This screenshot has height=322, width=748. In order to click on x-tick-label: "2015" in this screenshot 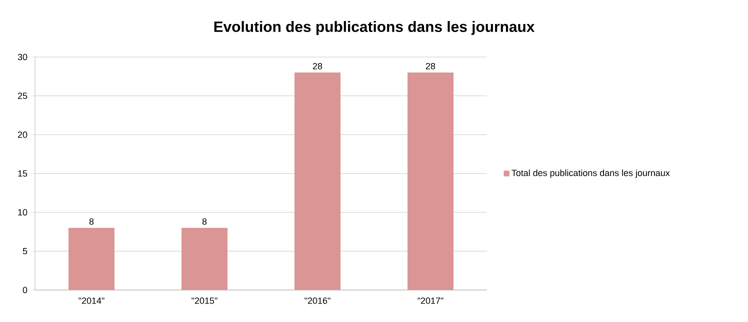, I will do `click(205, 301)`.